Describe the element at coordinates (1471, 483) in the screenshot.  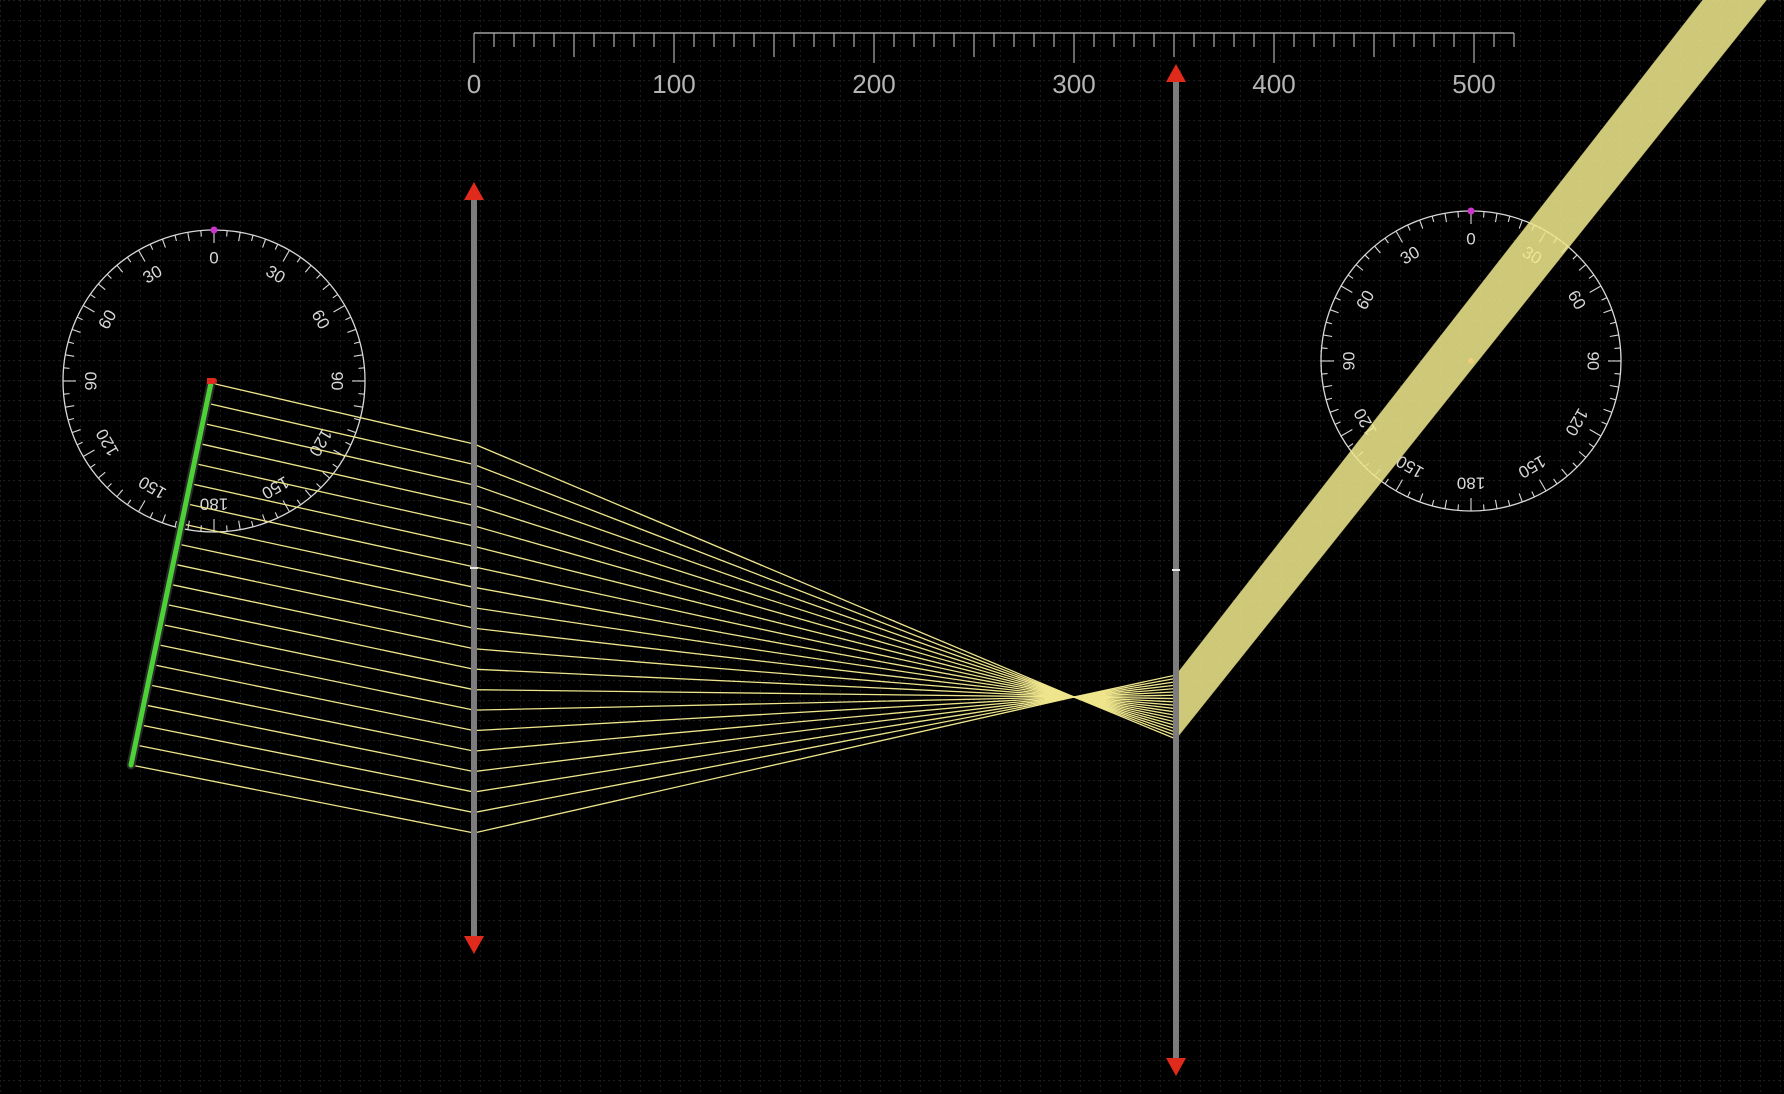
I see `protractor-label: 180` at that location.